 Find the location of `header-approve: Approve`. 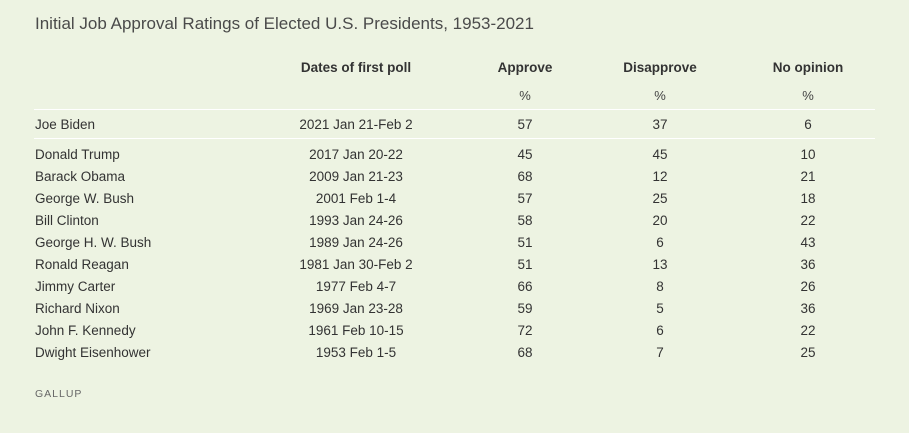

header-approve: Approve is located at coordinates (525, 67).